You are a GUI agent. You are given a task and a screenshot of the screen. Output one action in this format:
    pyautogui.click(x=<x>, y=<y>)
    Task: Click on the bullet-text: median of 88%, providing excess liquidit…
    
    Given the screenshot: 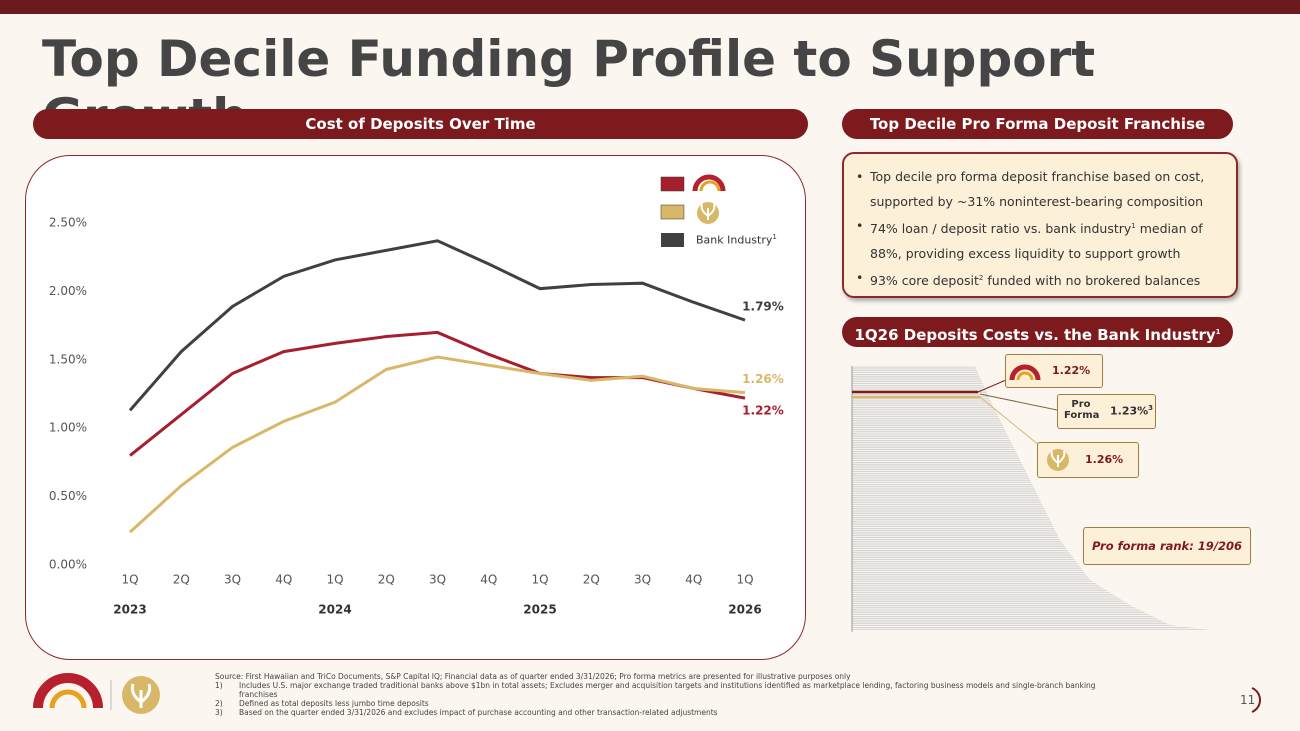 What is the action you would take?
    pyautogui.click(x=1036, y=241)
    